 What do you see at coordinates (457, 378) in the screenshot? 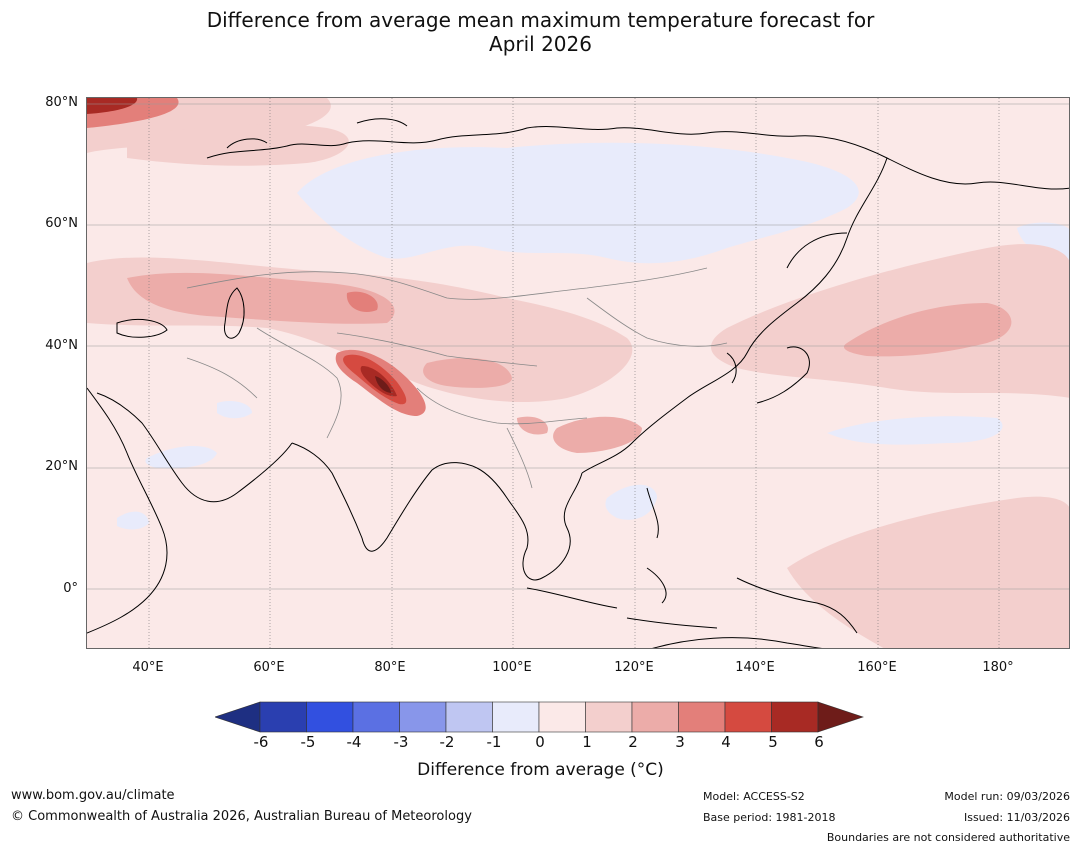
I see `country-borders` at bounding box center [457, 378].